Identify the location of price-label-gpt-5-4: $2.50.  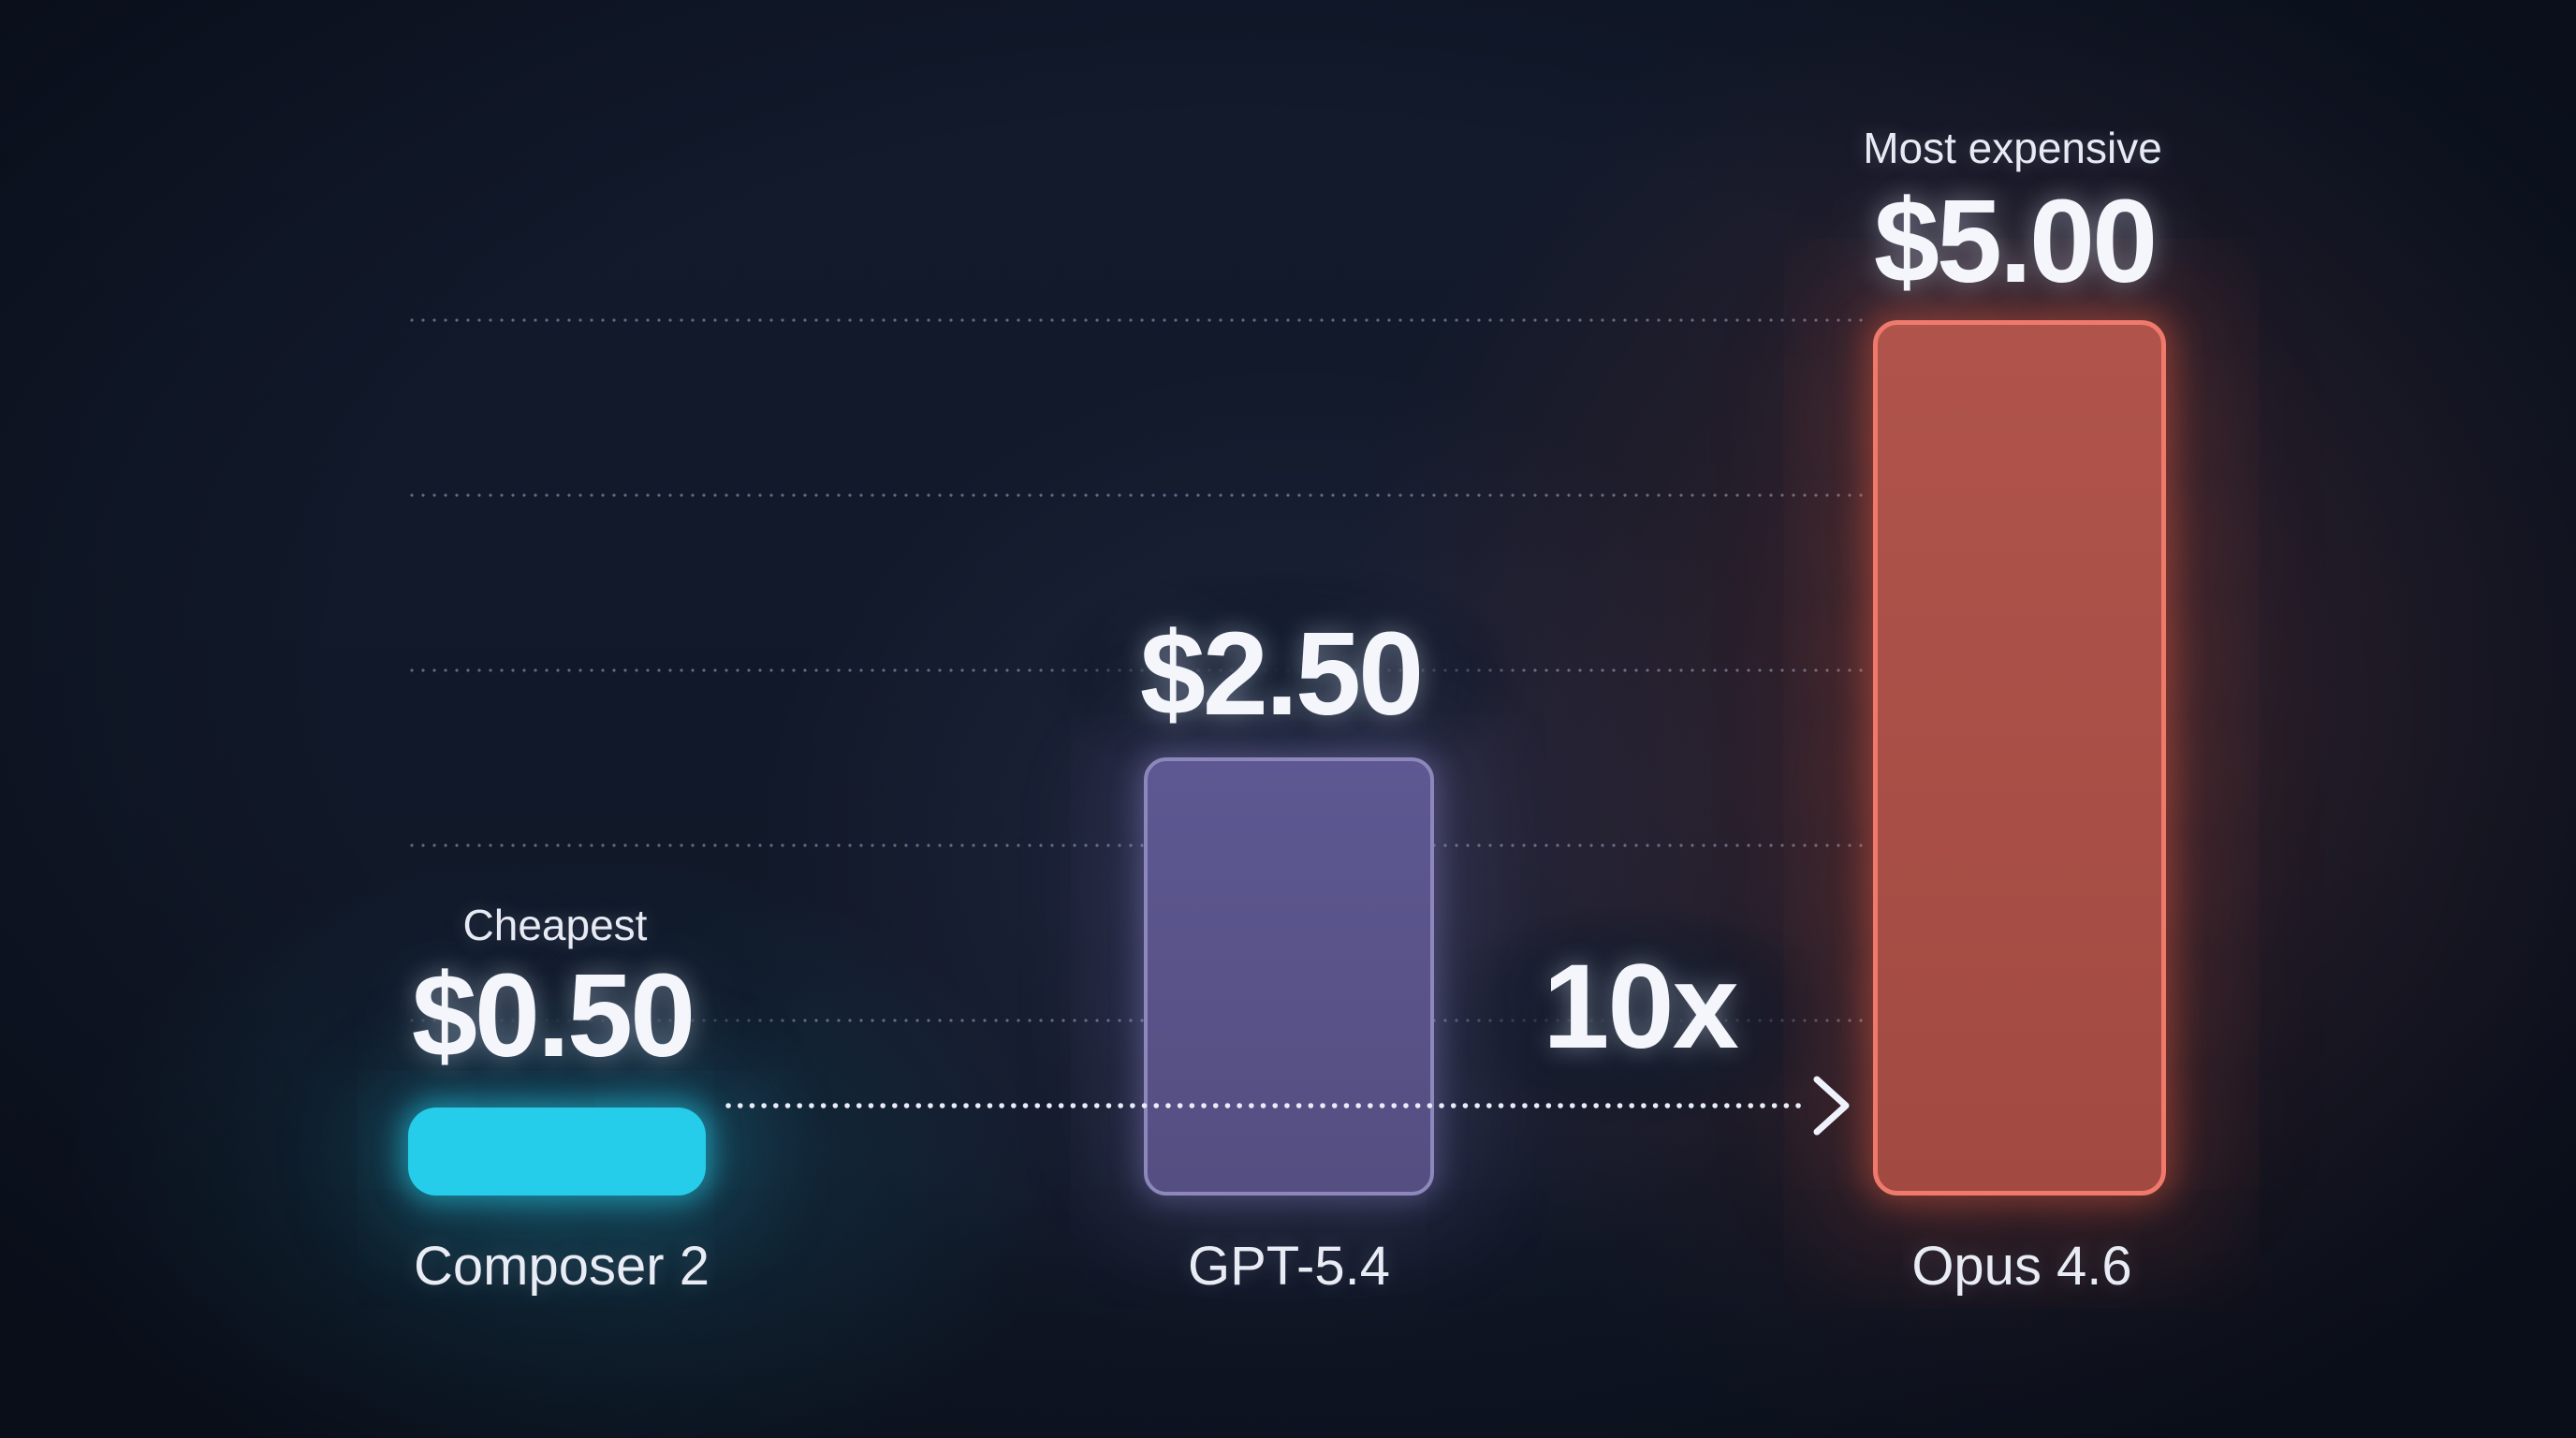
(1281, 674).